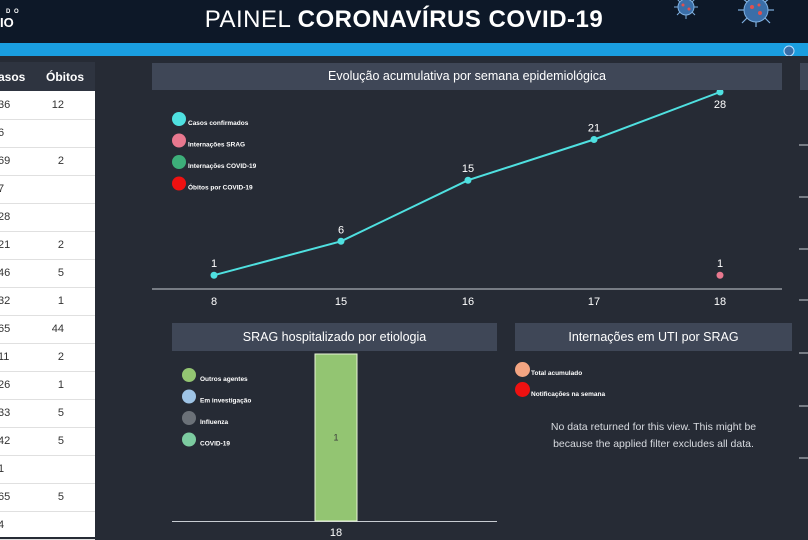  What do you see at coordinates (468, 169) in the screenshot?
I see `data-label: 15` at bounding box center [468, 169].